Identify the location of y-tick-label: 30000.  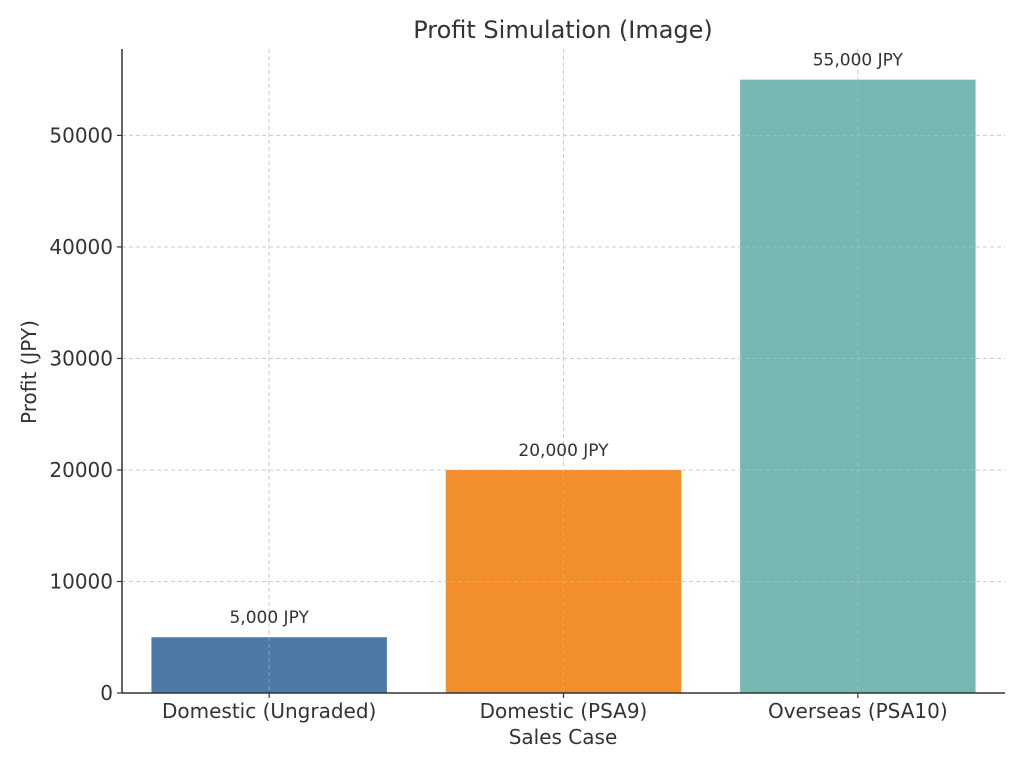
(81, 358).